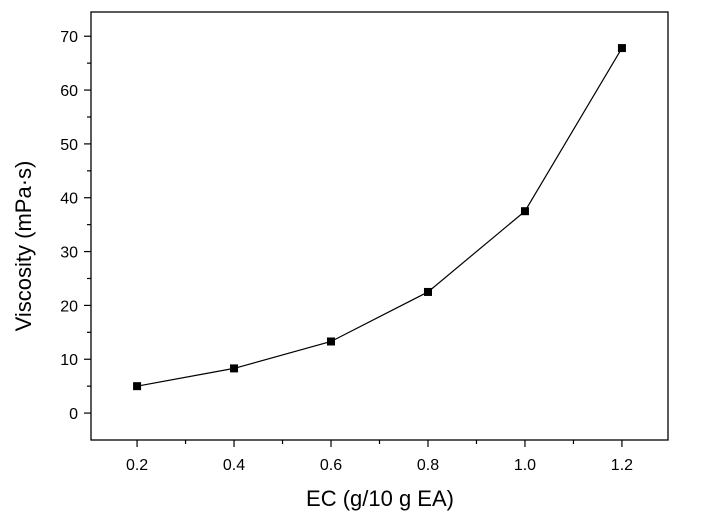 This screenshot has width=714, height=514. I want to click on x-axis-tick-labels: 0.2 0.4 0.6 0.8 1.0 1.2, so click(379, 465).